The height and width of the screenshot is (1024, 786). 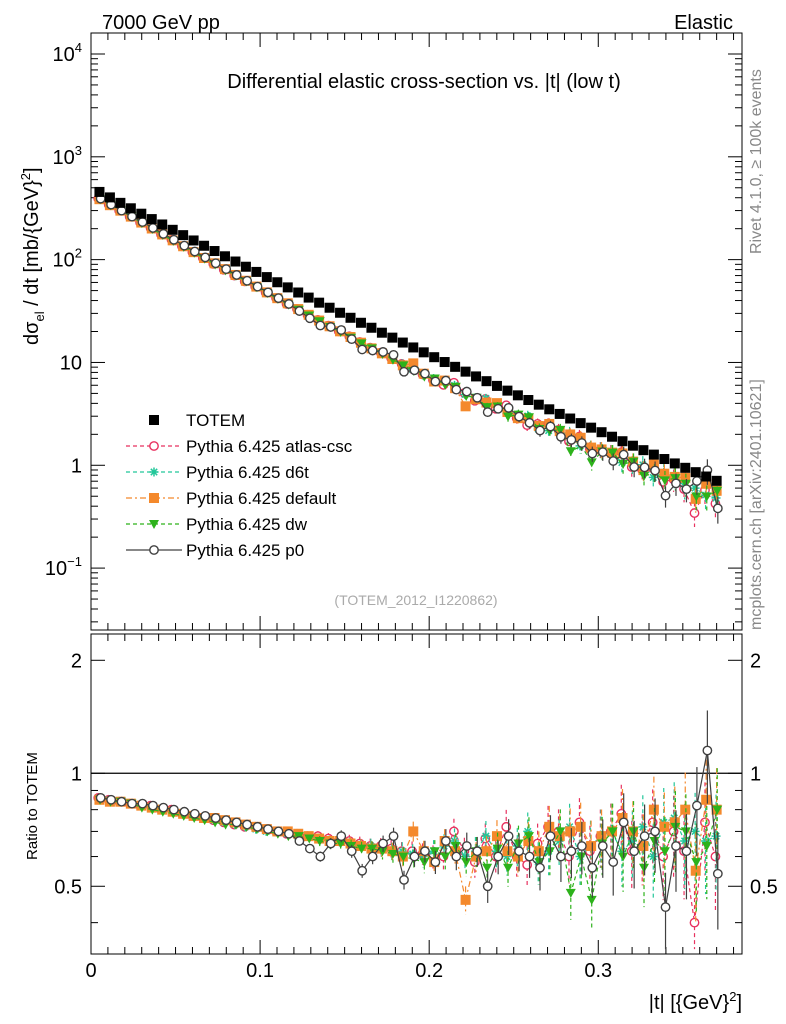 What do you see at coordinates (694, 922) in the screenshot?
I see `mc-ratio-point-atlas_csc` at bounding box center [694, 922].